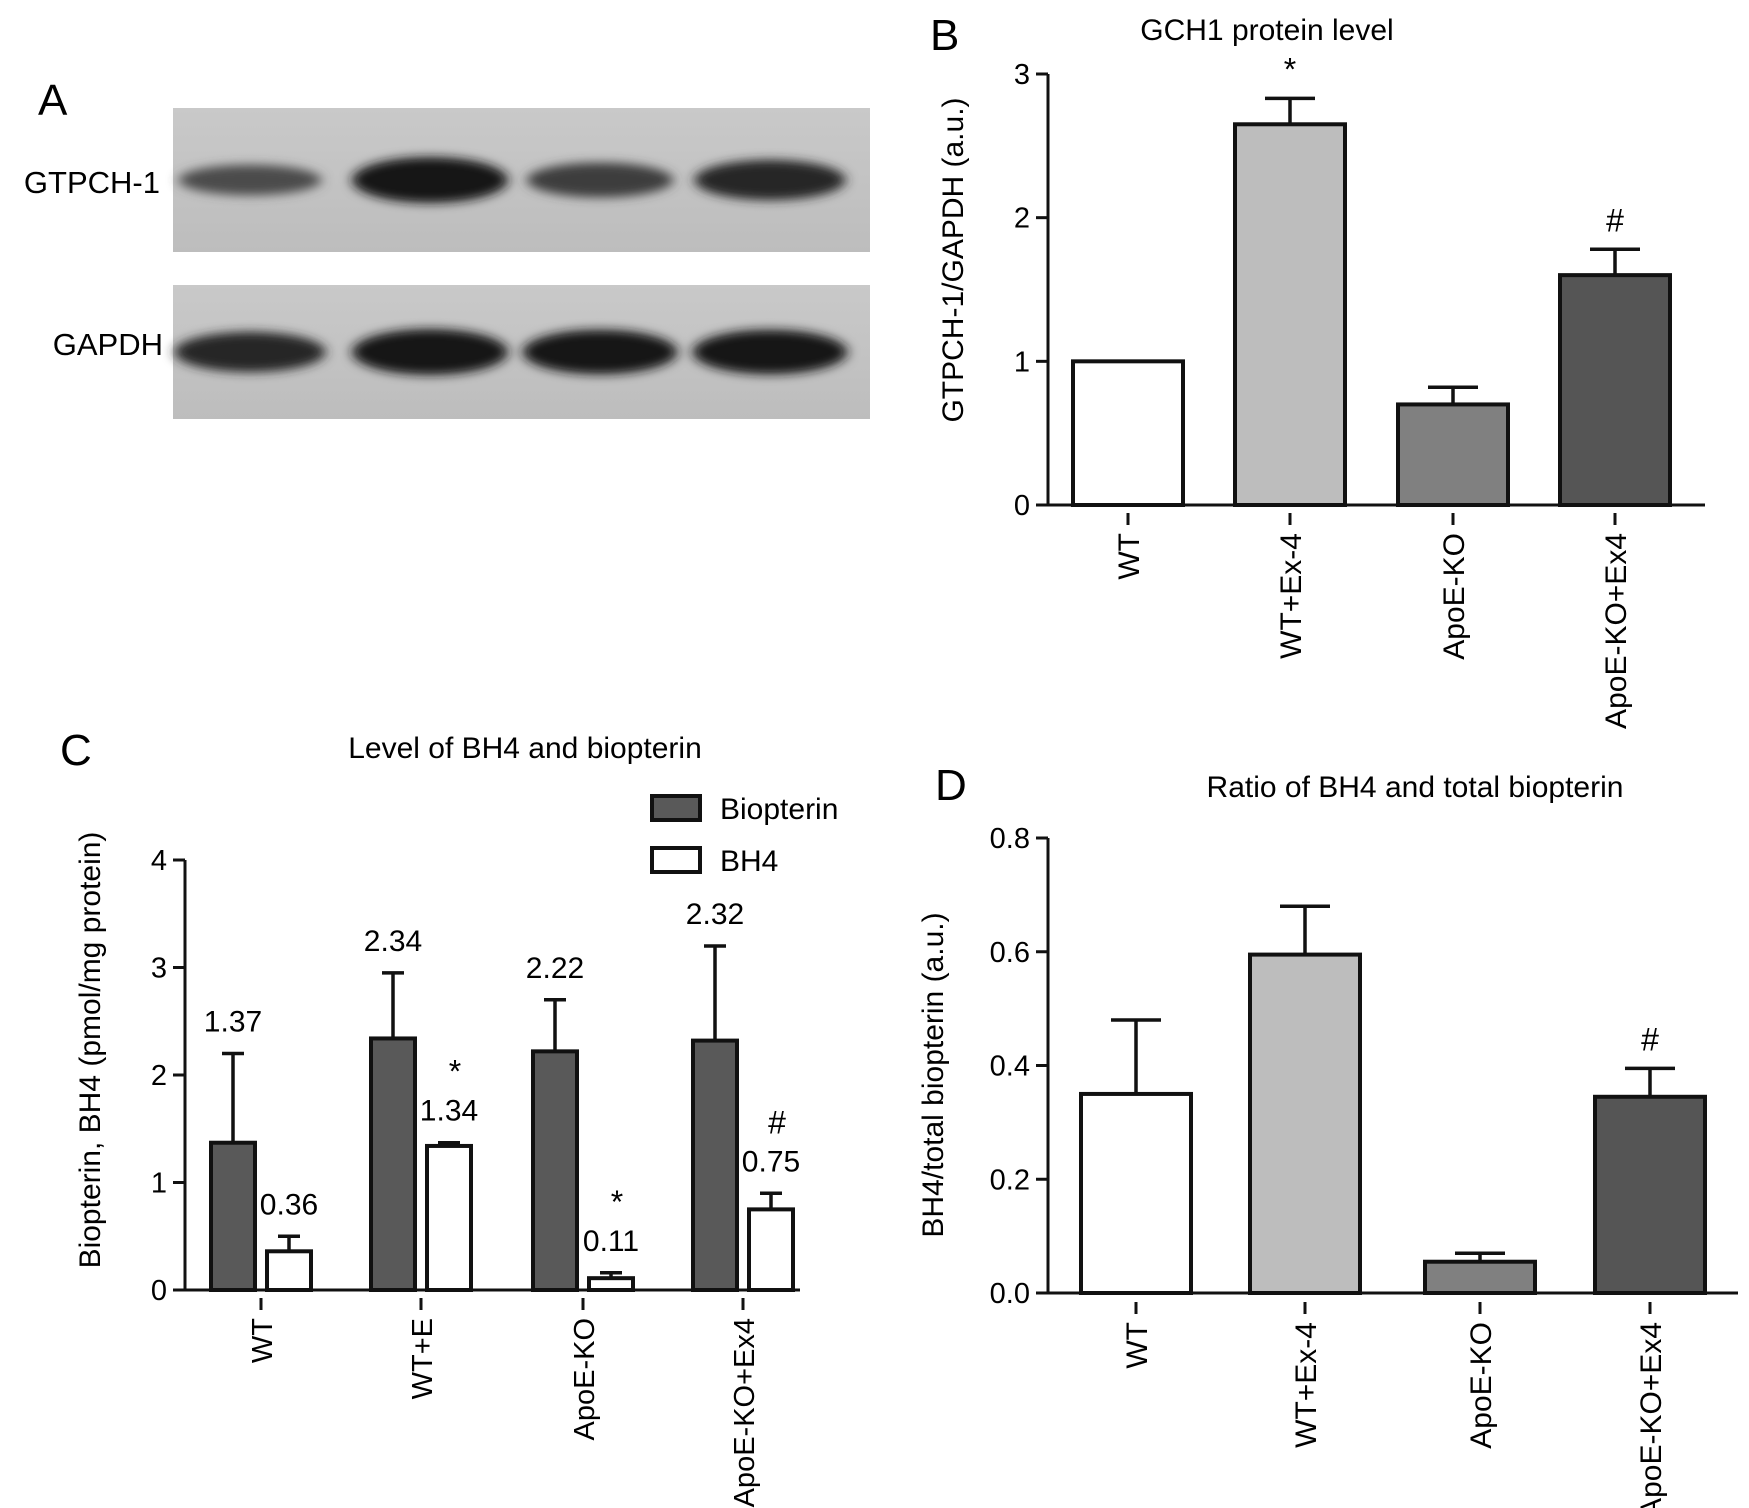  Describe the element at coordinates (90, 1050) in the screenshot. I see `chart-c-ylabel: Biopterin, BH4 (pmol/mg protein)` at that location.